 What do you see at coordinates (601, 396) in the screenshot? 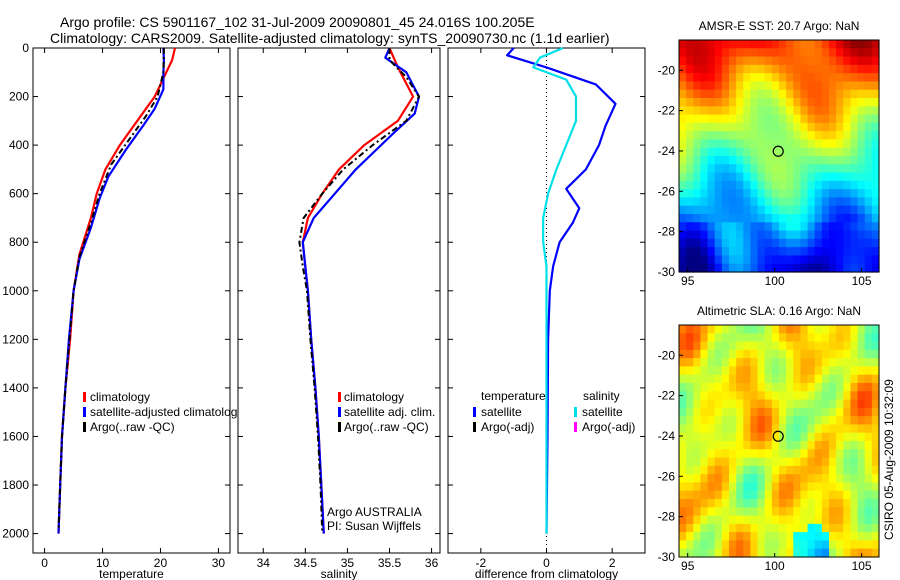
I see `difference-legend-title: salinity` at bounding box center [601, 396].